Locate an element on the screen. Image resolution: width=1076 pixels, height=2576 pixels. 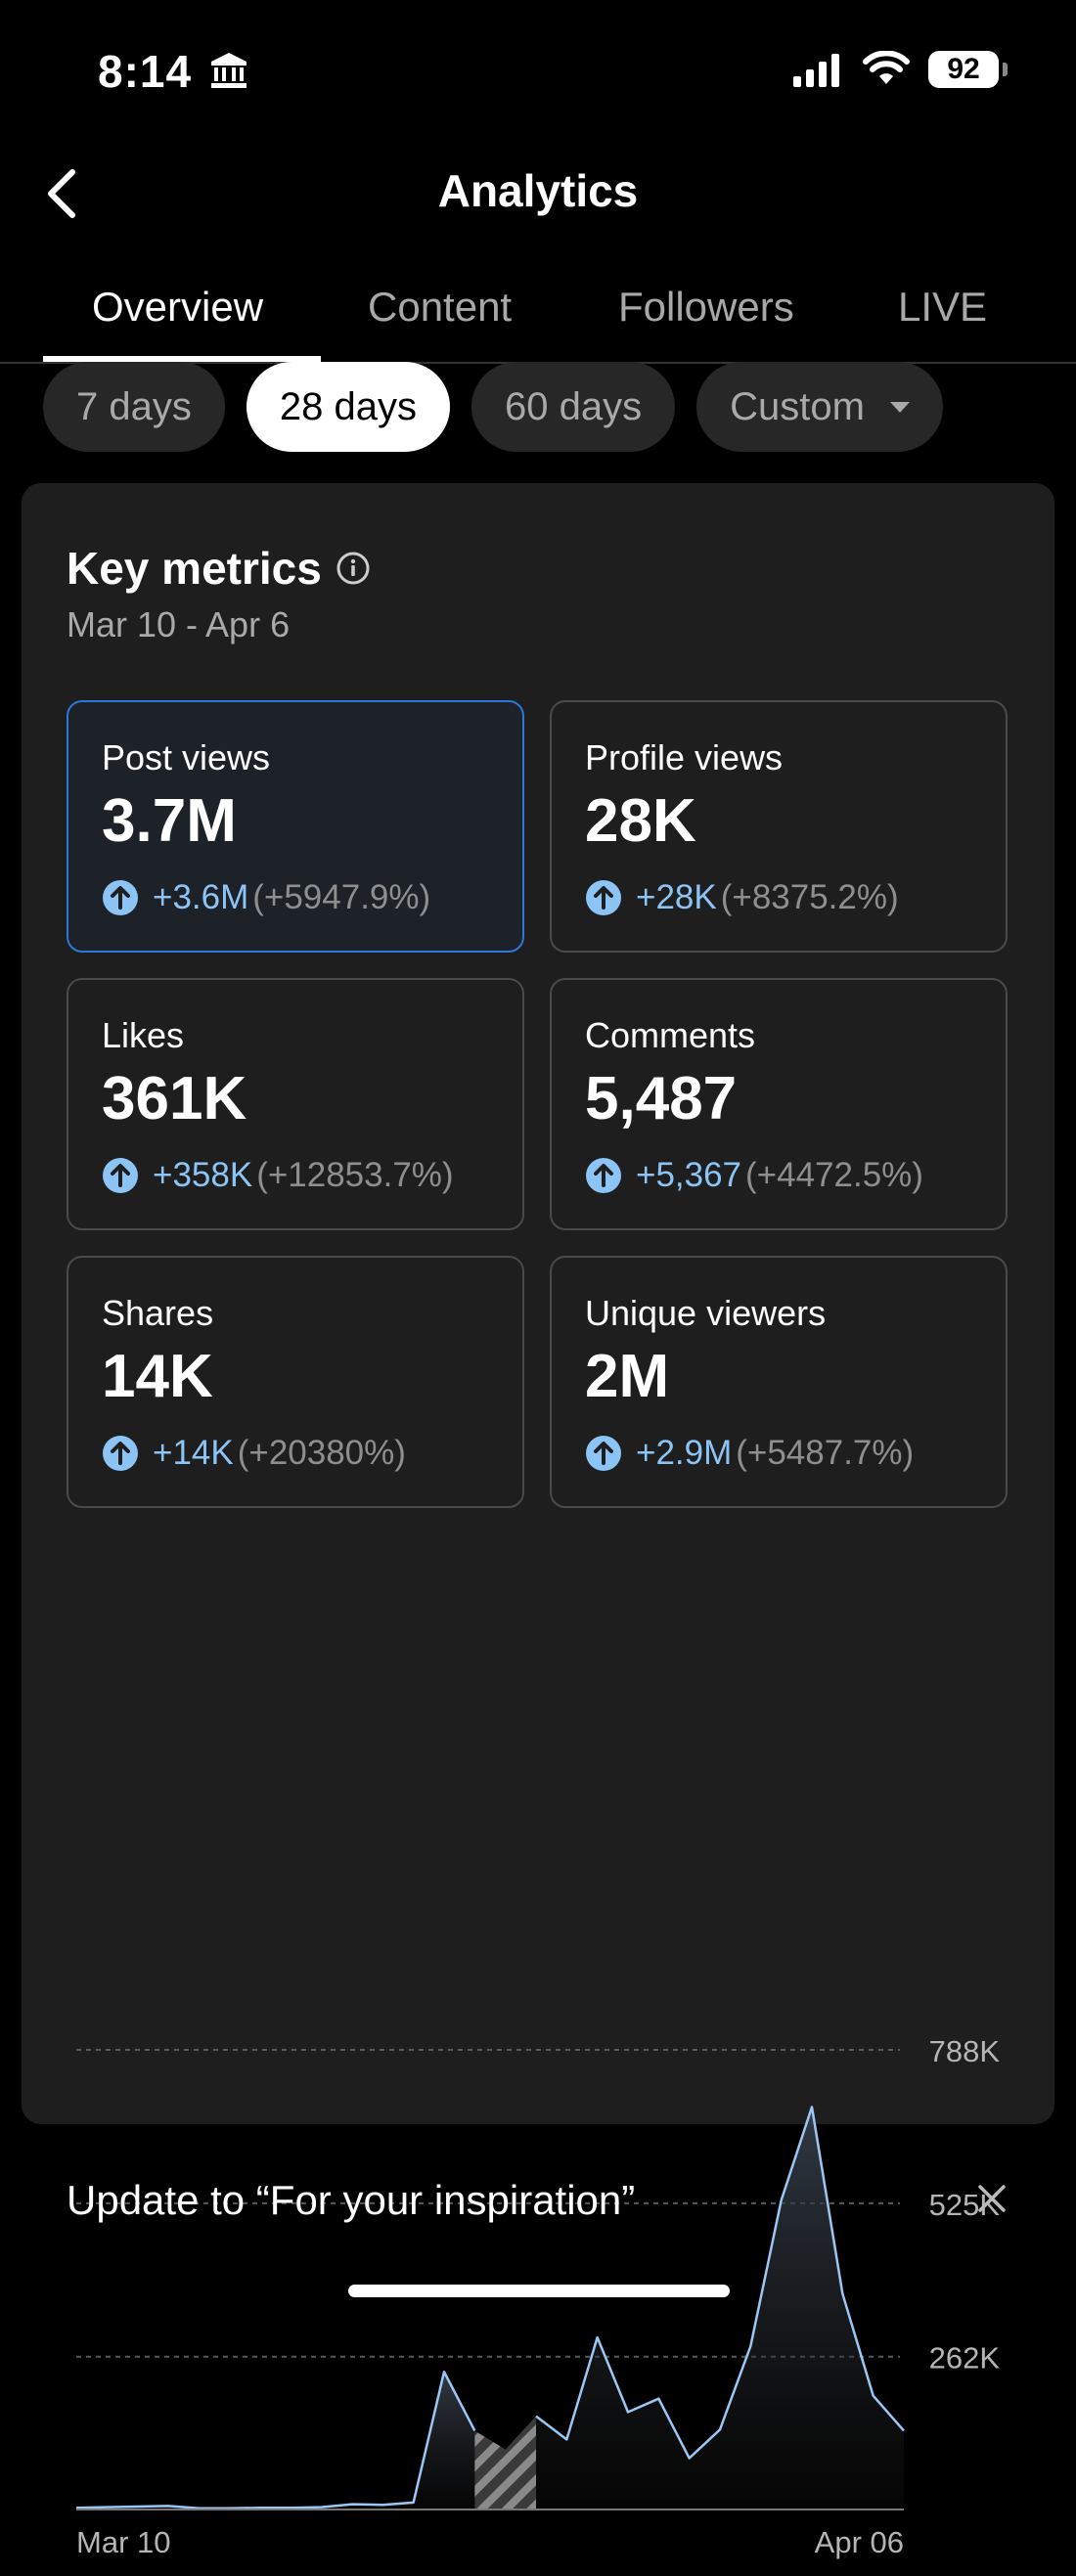
metric-value: 5,487 is located at coordinates (662, 1099).